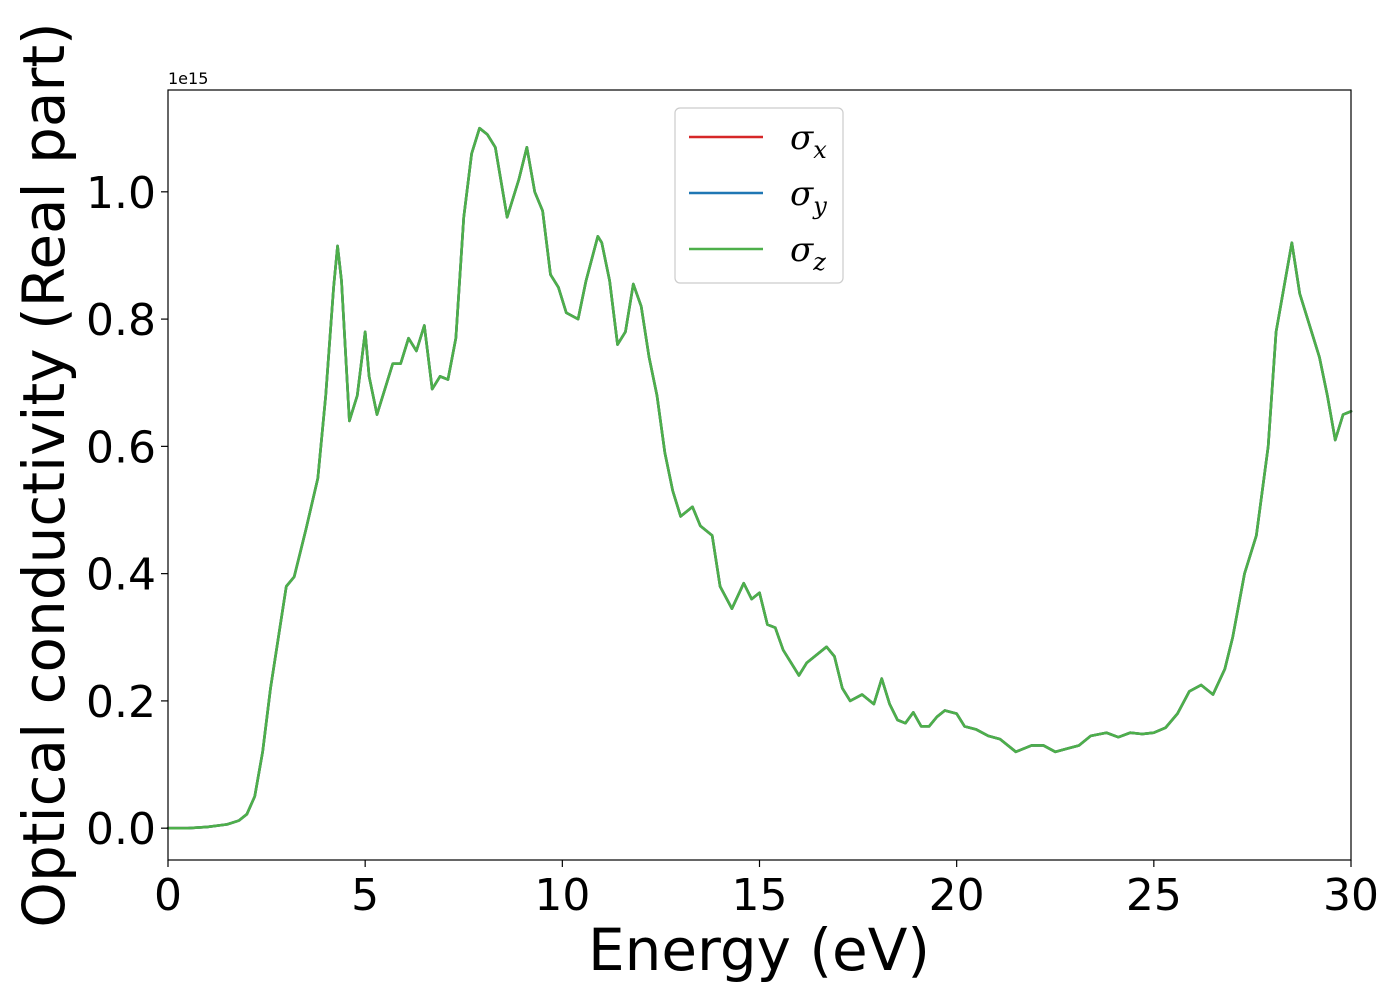 The image size is (1400, 1000). I want to click on x-tick-label: 10, so click(562, 895).